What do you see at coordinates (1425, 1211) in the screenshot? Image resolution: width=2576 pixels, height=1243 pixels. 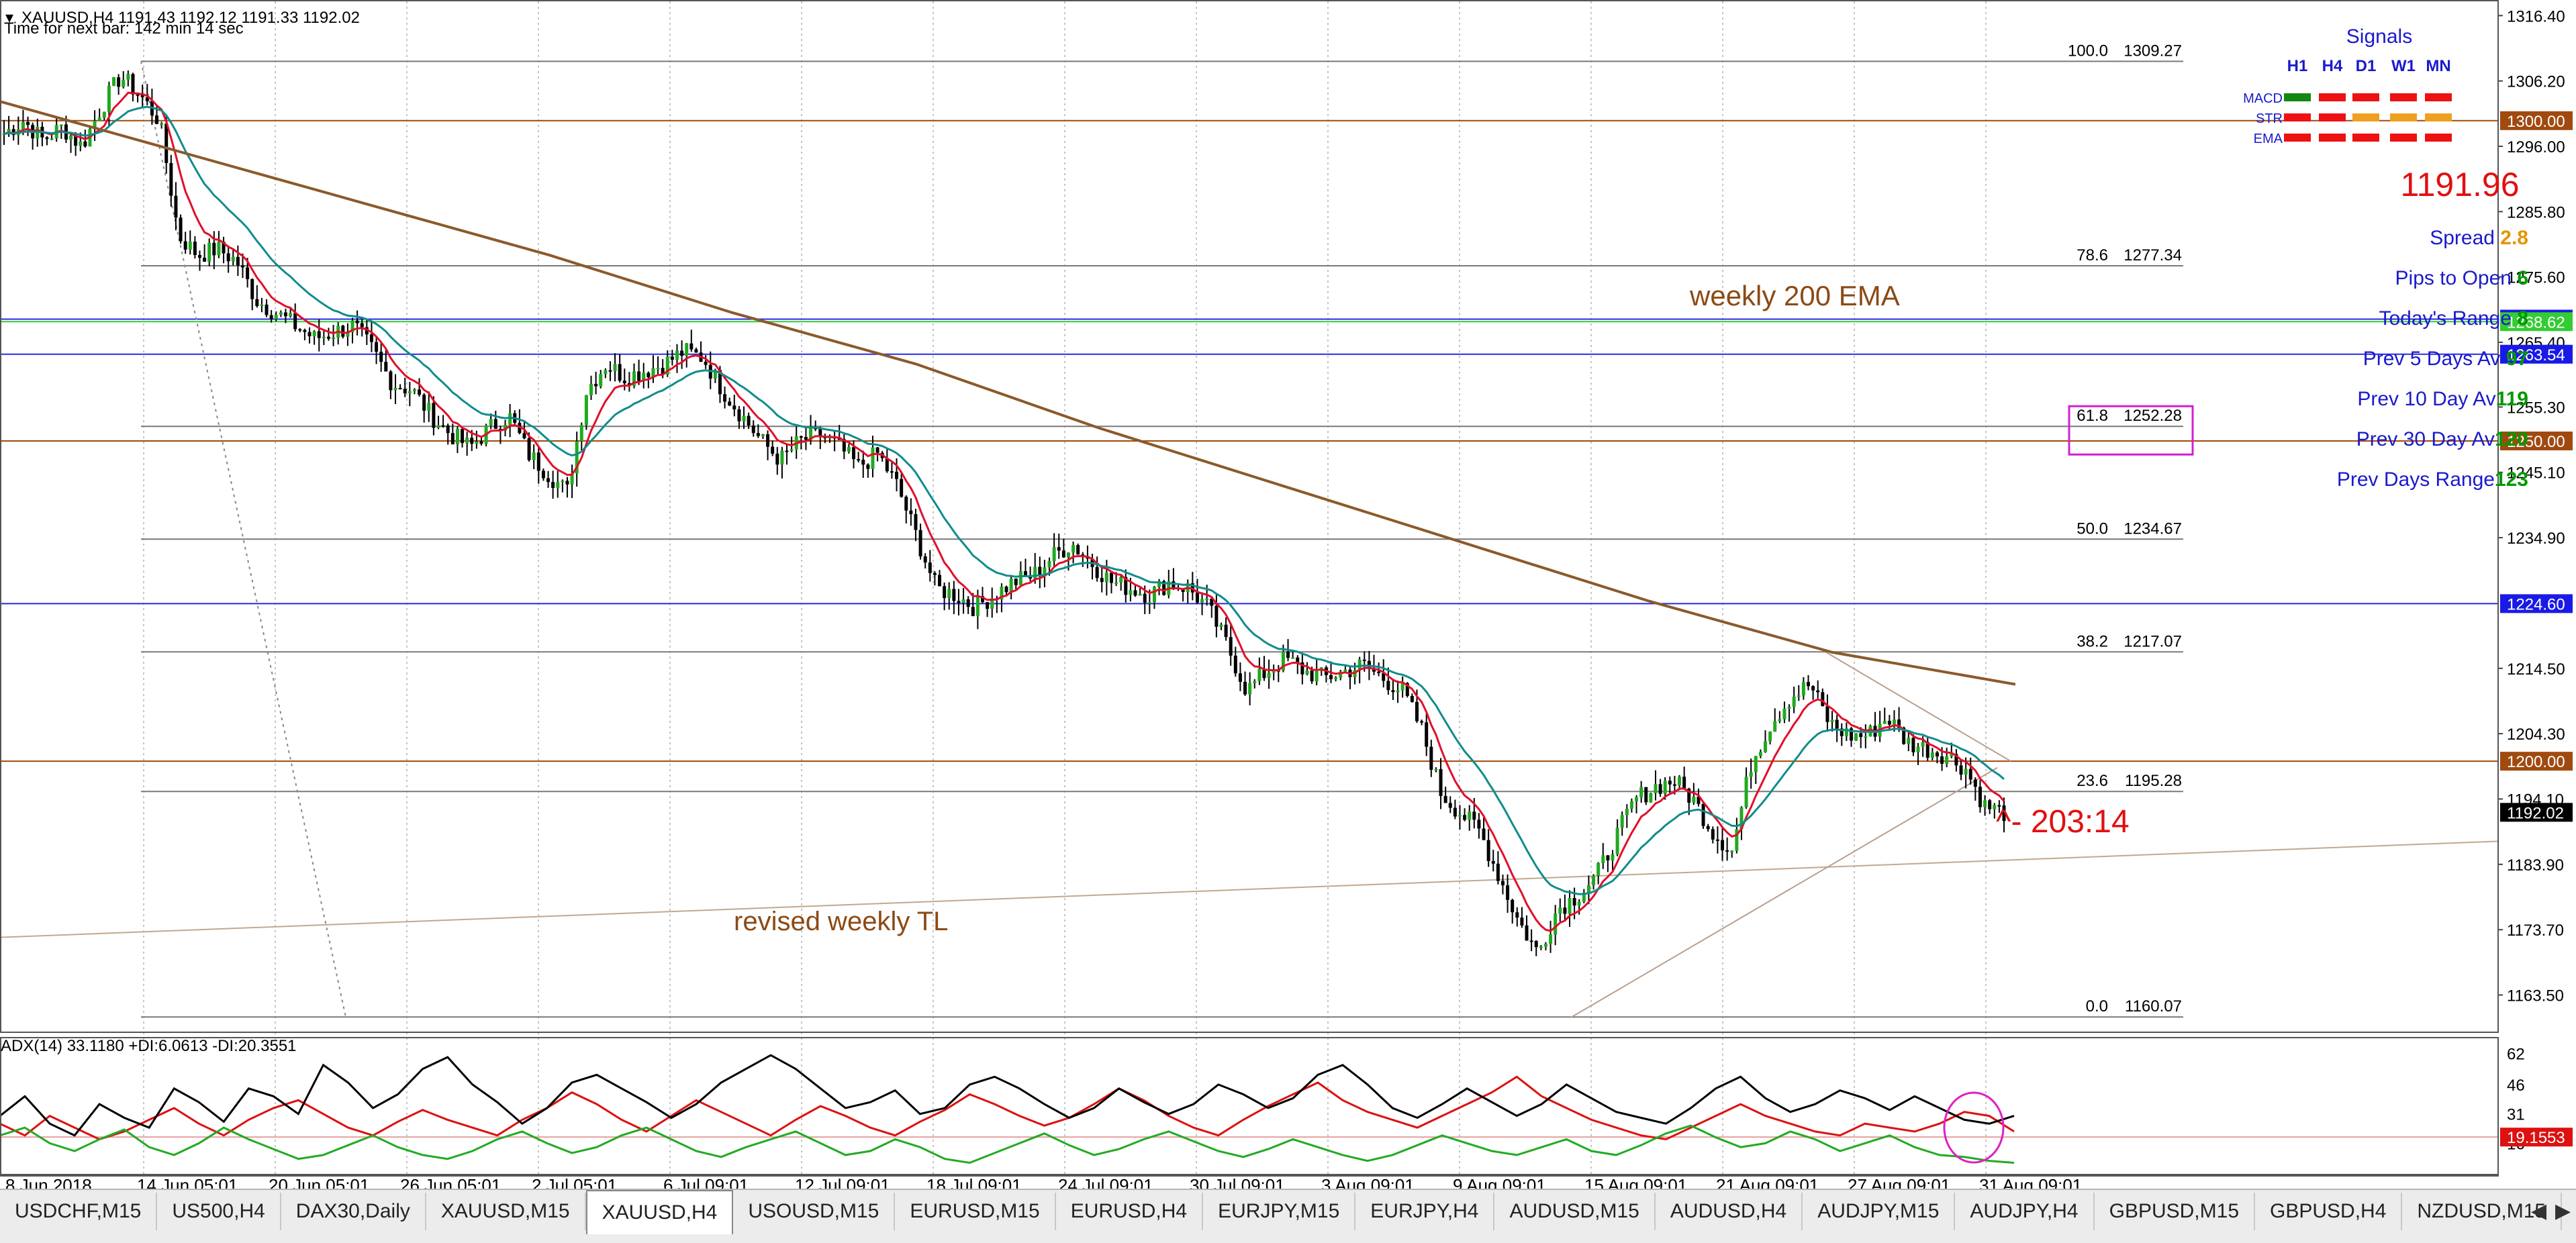 I see `chart-tab: EURJPY,H4` at bounding box center [1425, 1211].